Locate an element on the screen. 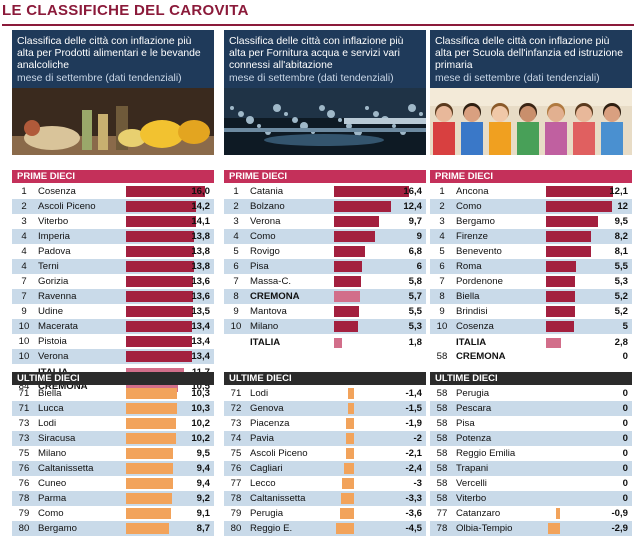  value-label: 6,8 is located at coordinates (415, 251).